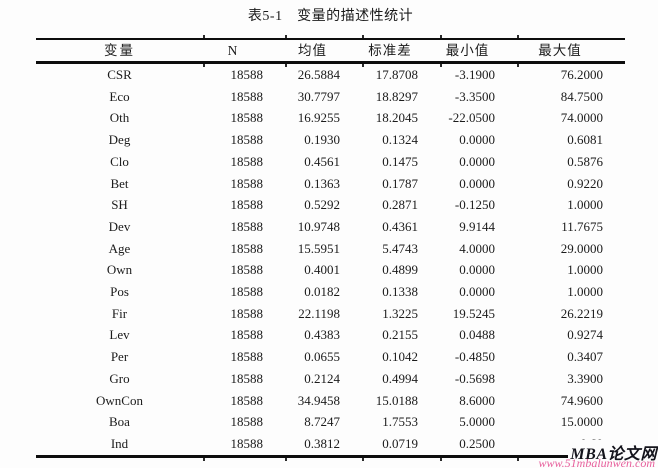 This screenshot has height=468, width=658. What do you see at coordinates (330, 270) in the screenshot?
I see `table-row: Own 18588 0.4001 0.4899 0.0000 1.0000` at bounding box center [330, 270].